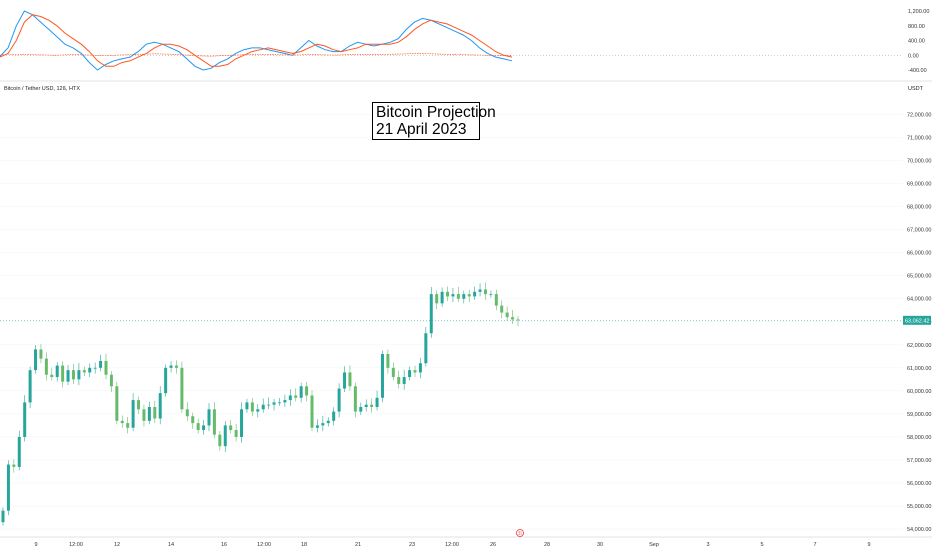  I want to click on annotation-line-1: Bitcoin Projection, so click(436, 112).